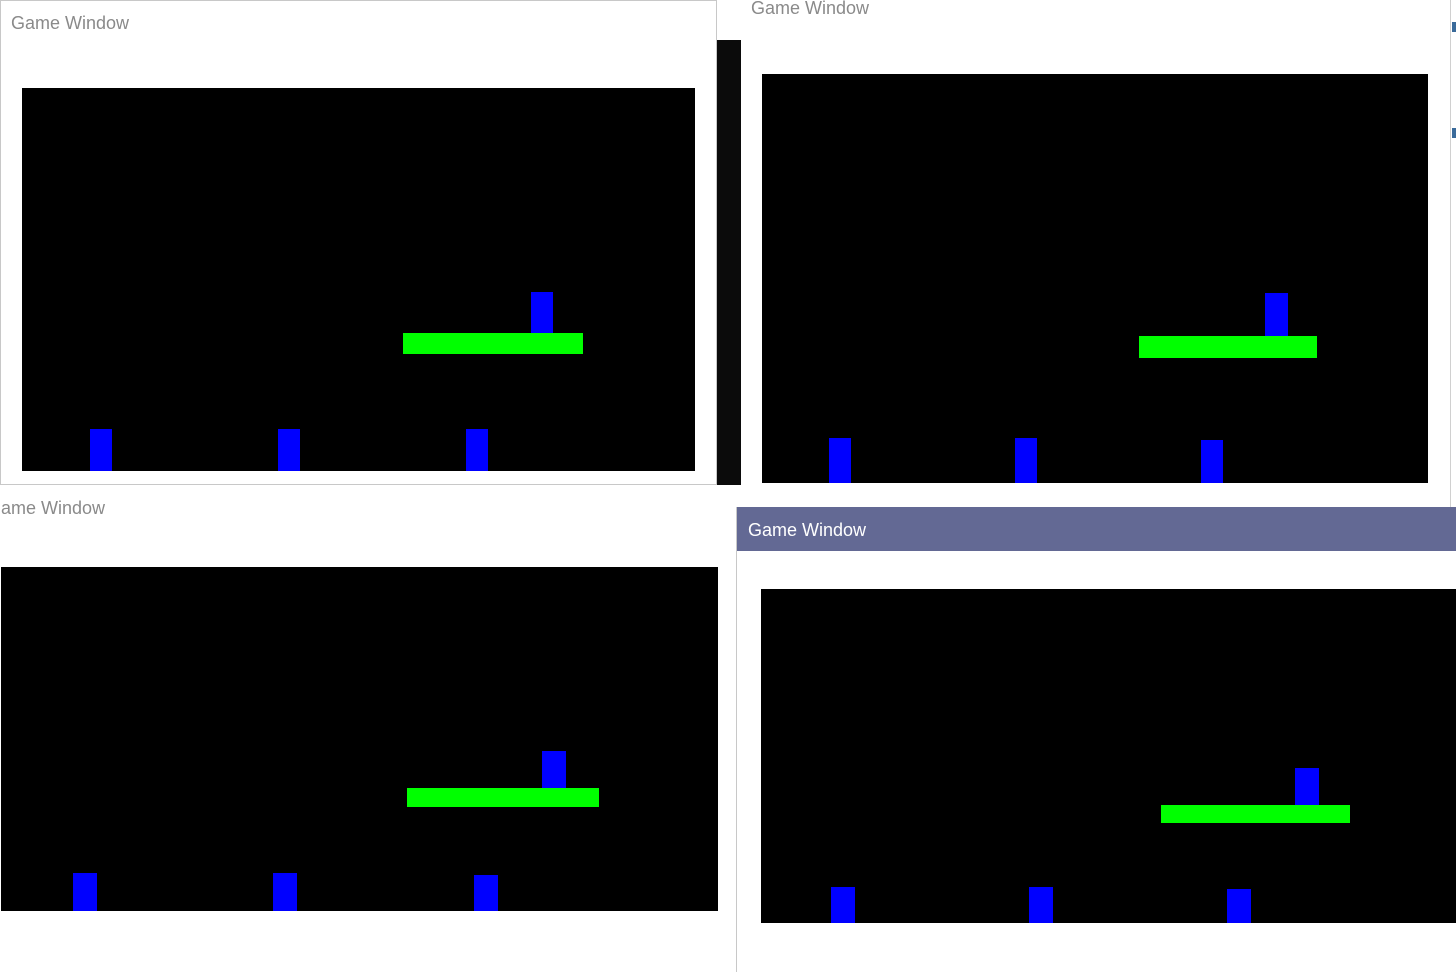 The image size is (1456, 972). Describe the element at coordinates (1453, 255) in the screenshot. I see `background-window-edge` at that location.